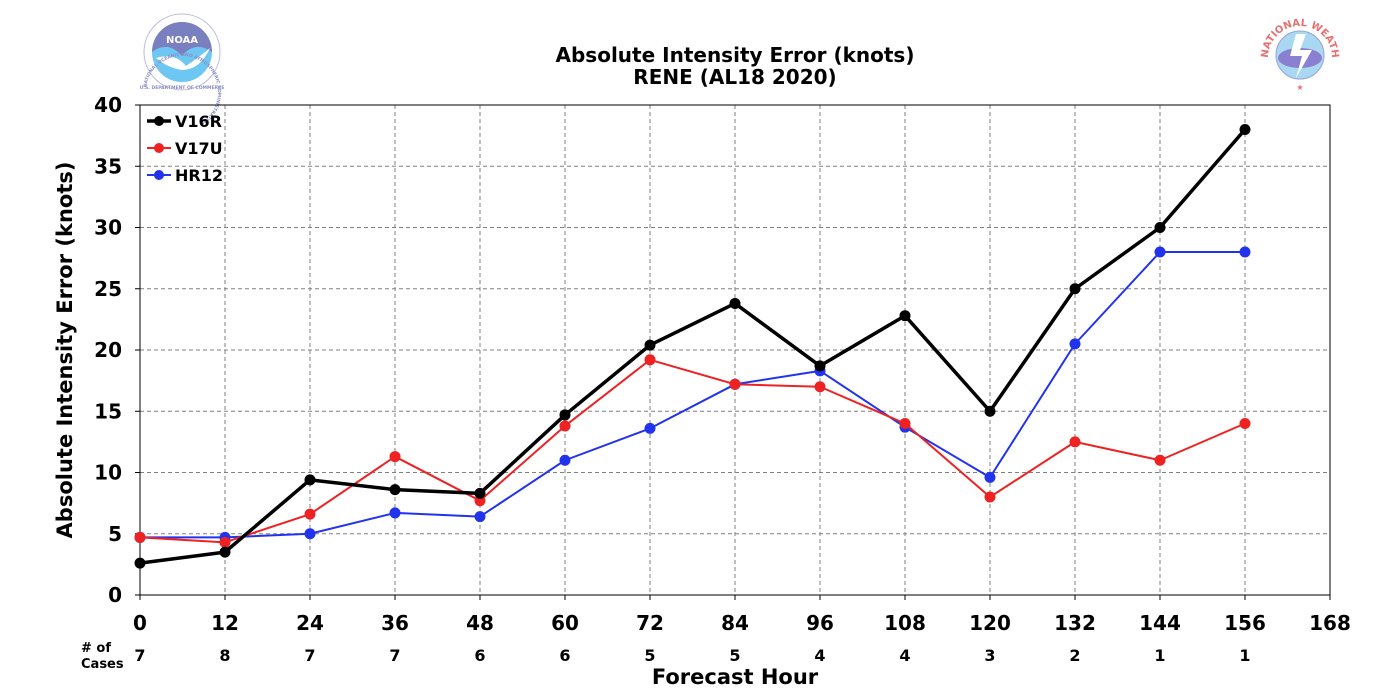  What do you see at coordinates (820, 623) in the screenshot?
I see `x-tick-label: 96` at bounding box center [820, 623].